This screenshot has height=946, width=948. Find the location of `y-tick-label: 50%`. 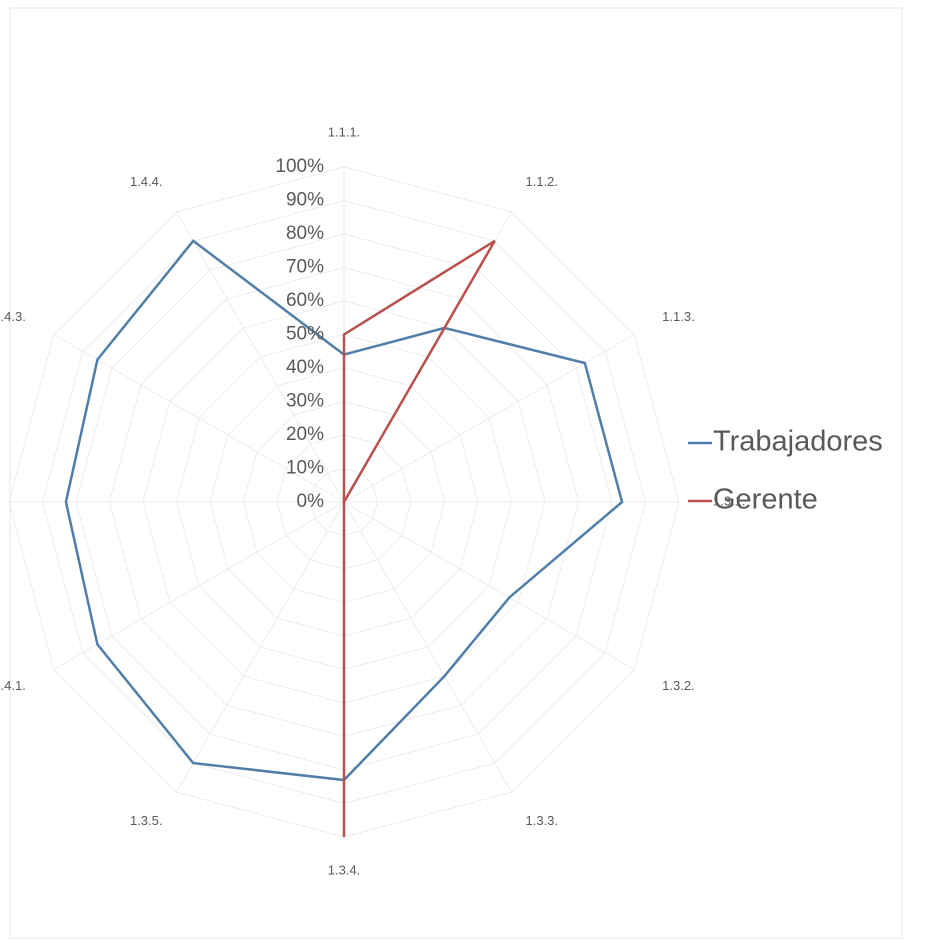

y-tick-label: 50% is located at coordinates (305, 334).